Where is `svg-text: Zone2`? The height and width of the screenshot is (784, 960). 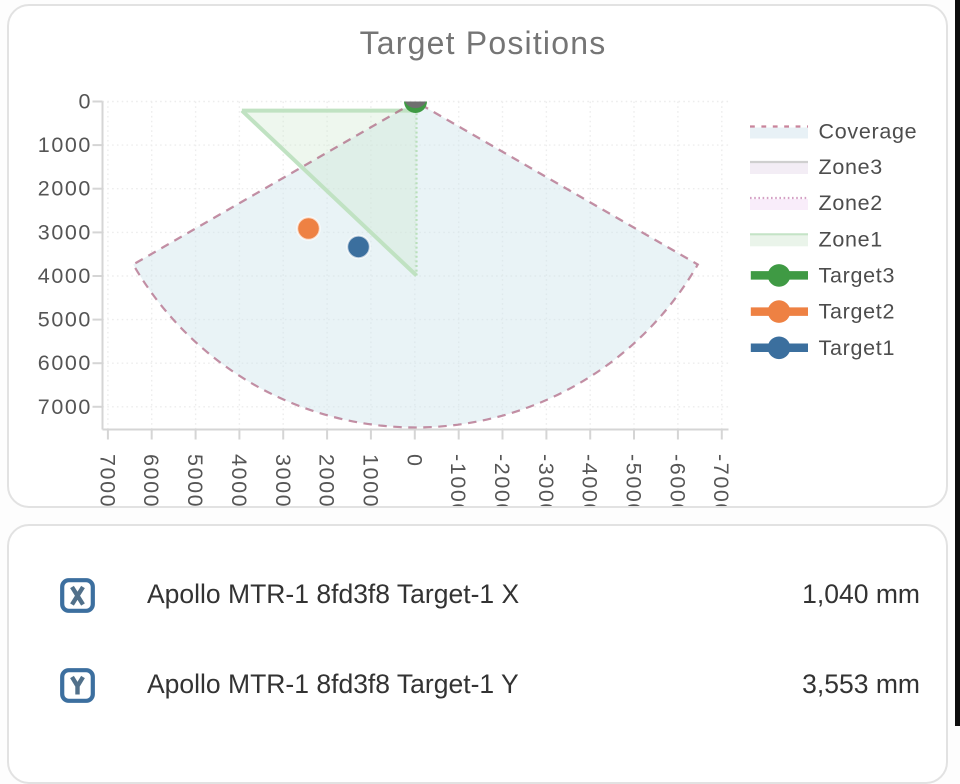
svg-text: Zone2 is located at coordinates (851, 203).